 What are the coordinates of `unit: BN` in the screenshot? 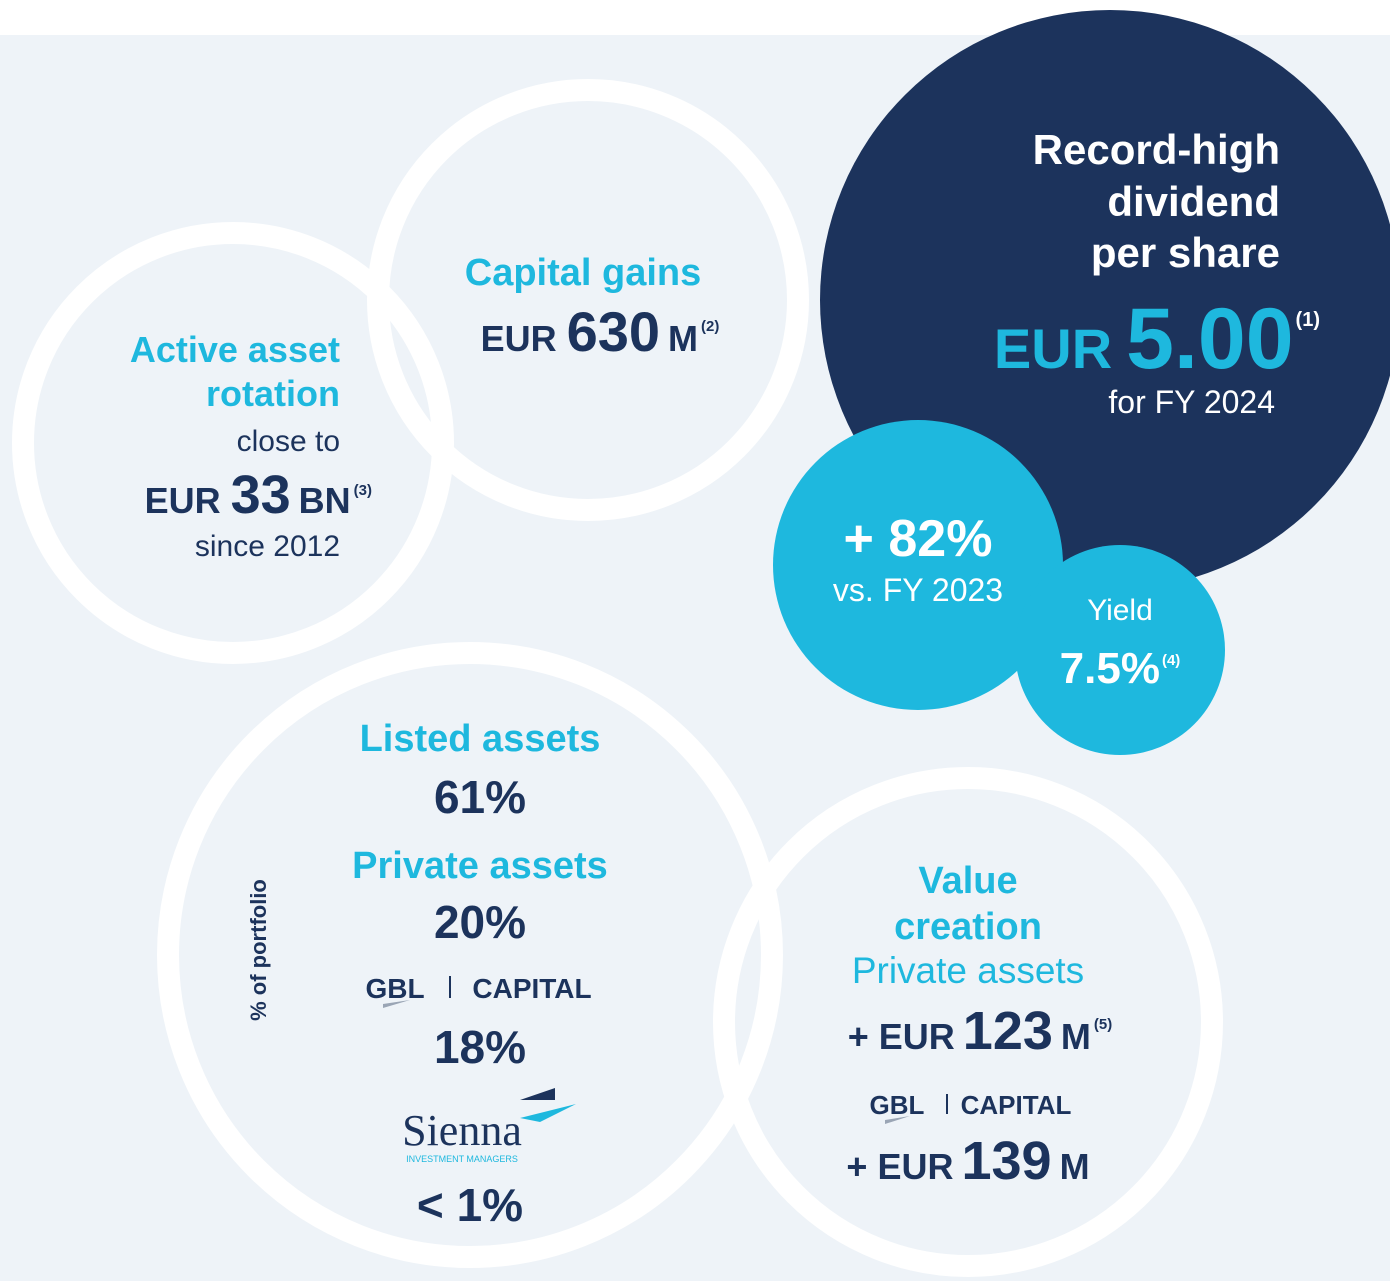 It's located at (325, 500).